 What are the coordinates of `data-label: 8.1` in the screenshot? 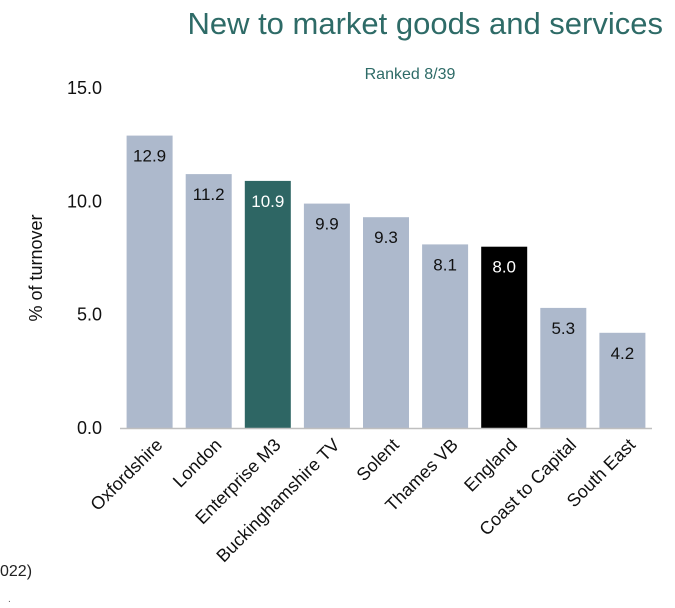 It's located at (445, 264).